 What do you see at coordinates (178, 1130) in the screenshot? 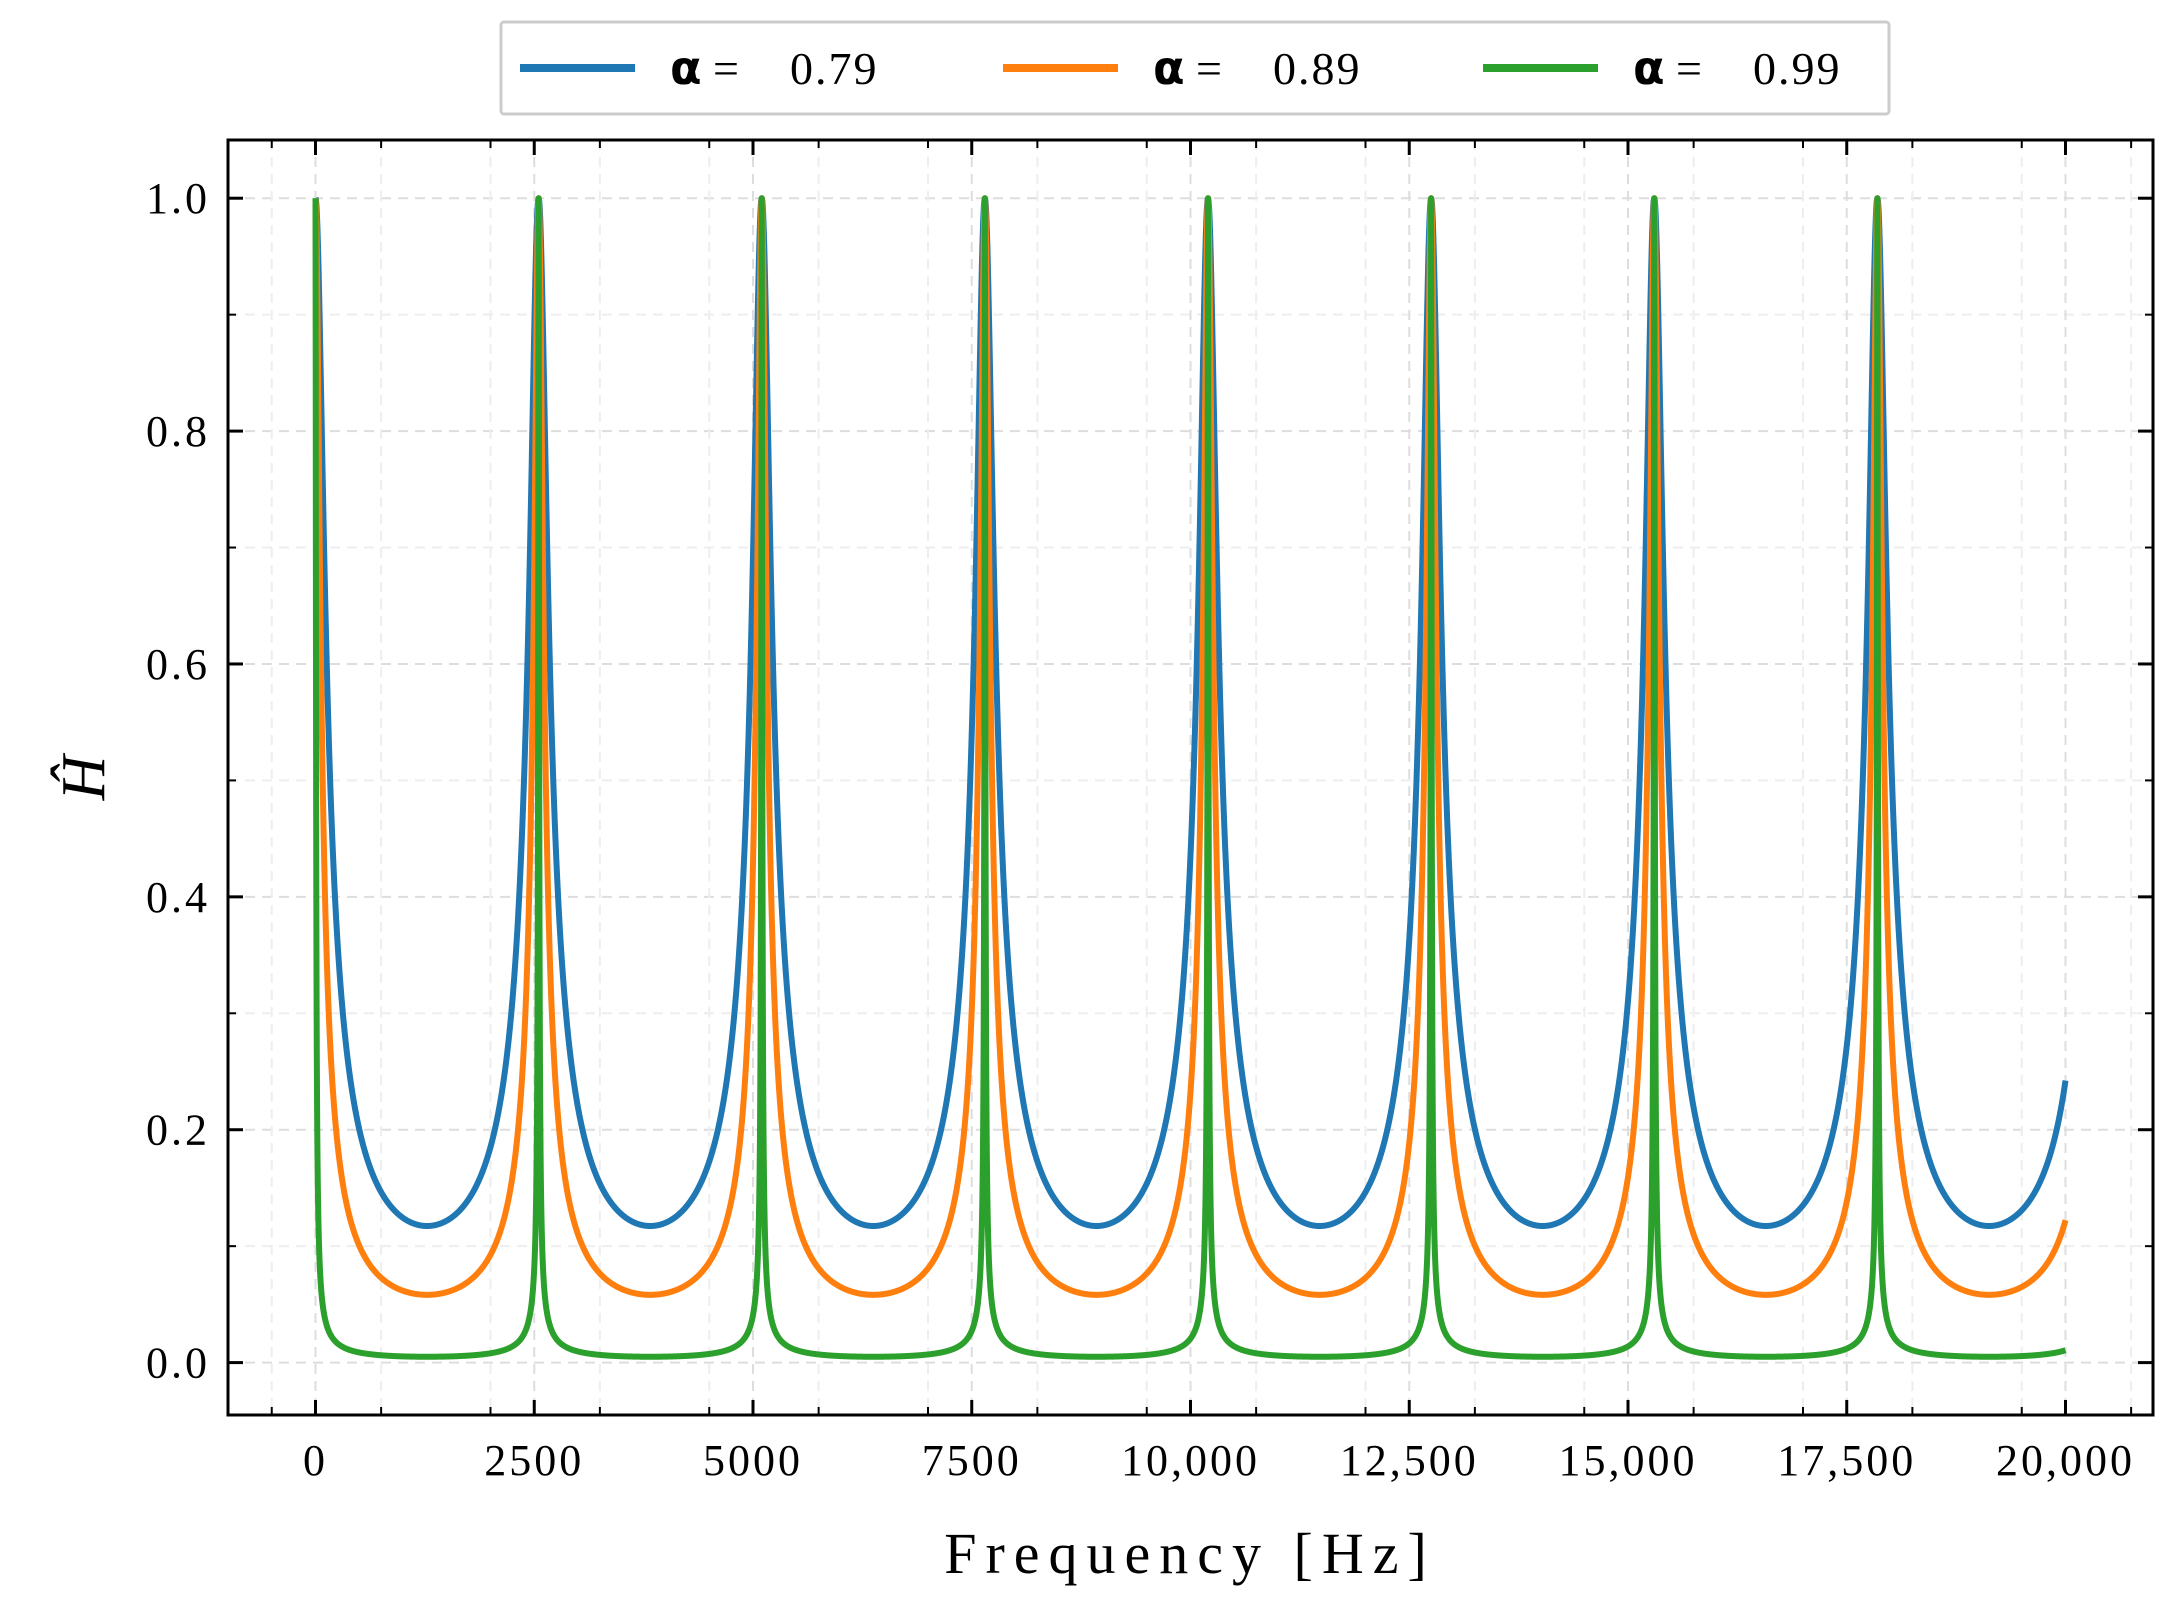
I see `y-tick-label: 0.2` at bounding box center [178, 1130].